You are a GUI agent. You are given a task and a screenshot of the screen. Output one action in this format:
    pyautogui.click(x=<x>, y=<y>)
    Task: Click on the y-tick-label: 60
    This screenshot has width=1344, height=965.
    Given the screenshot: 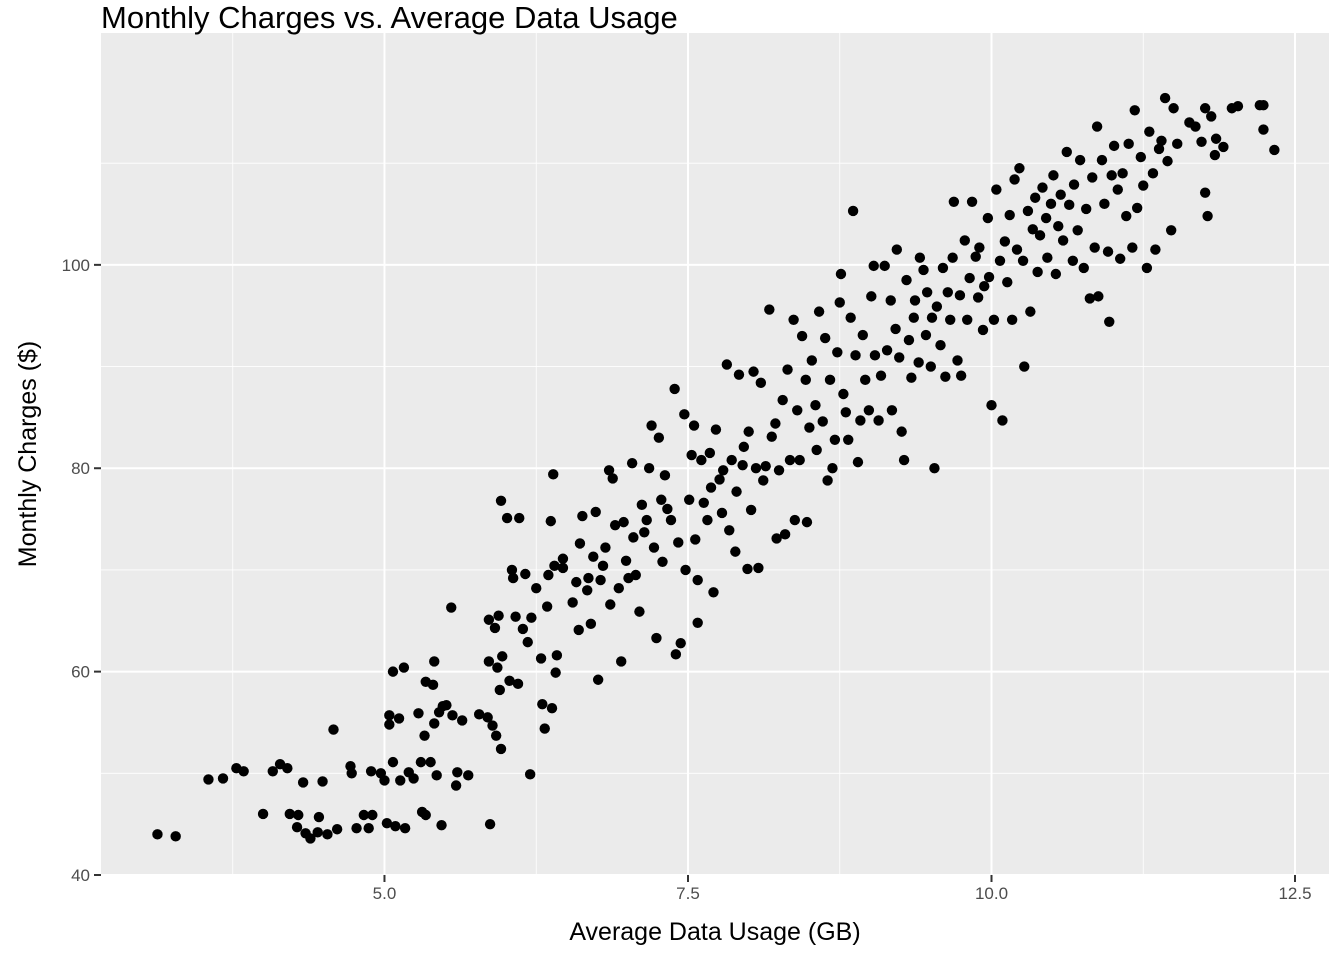 What is the action you would take?
    pyautogui.click(x=80, y=672)
    